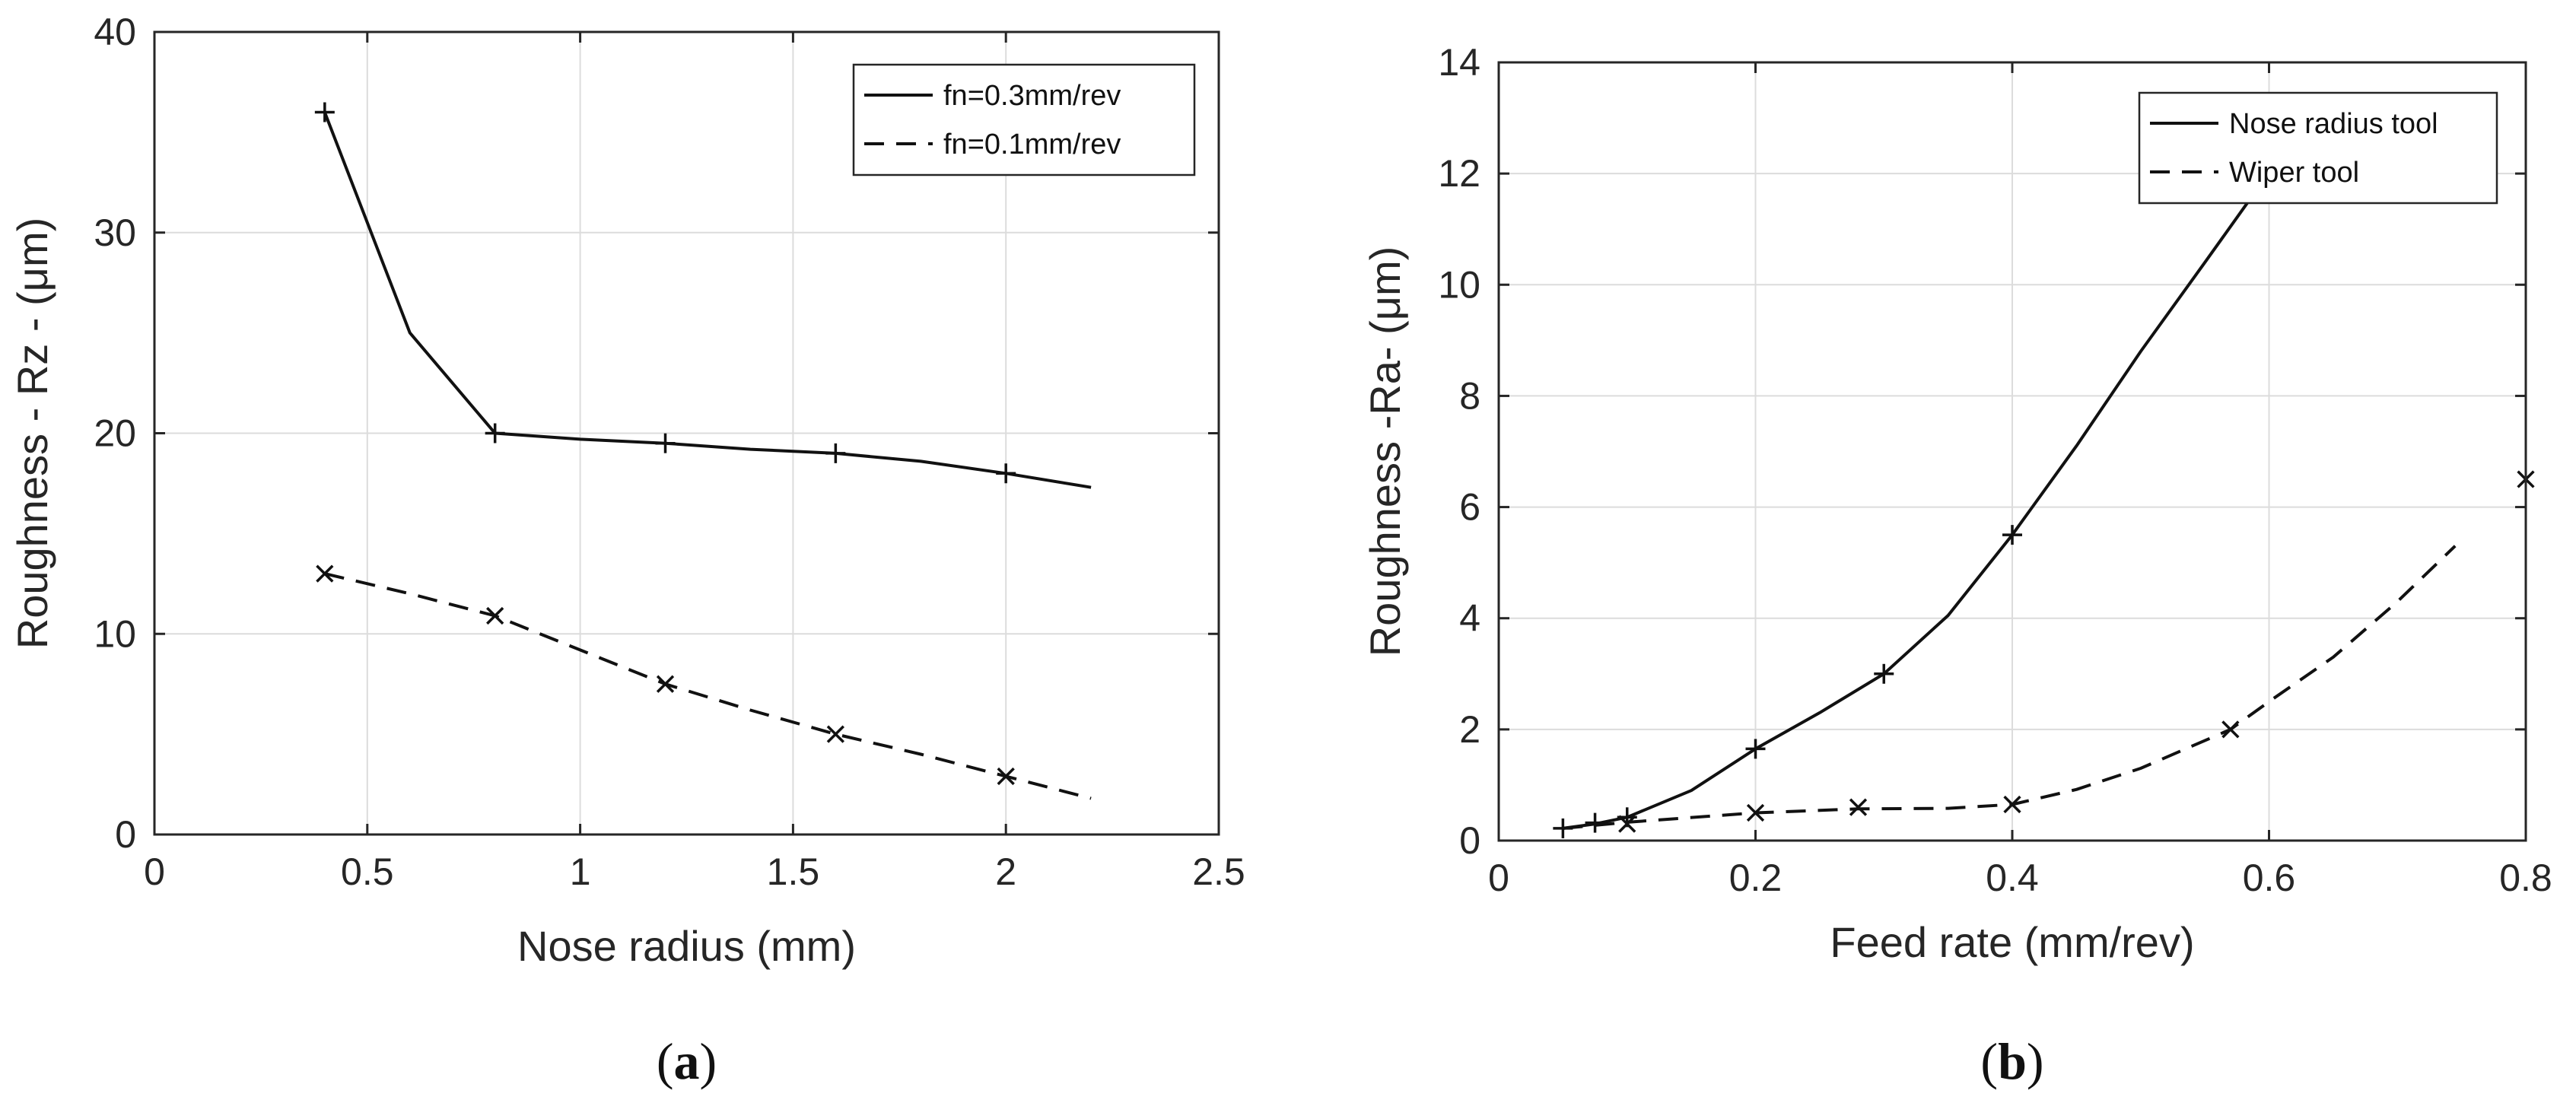 The height and width of the screenshot is (1119, 2576). I want to click on y-tick-label: 20, so click(115, 433).